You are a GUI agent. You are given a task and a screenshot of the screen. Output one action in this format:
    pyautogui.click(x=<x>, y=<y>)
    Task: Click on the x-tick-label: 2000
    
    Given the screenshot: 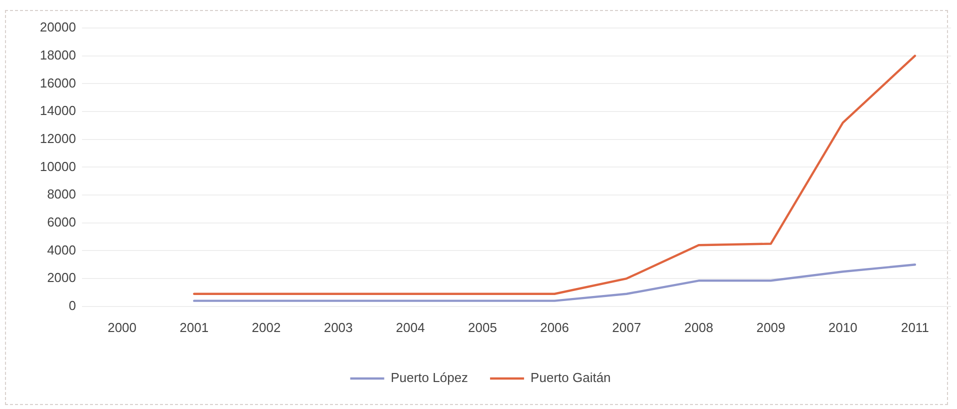 What is the action you would take?
    pyautogui.click(x=122, y=327)
    